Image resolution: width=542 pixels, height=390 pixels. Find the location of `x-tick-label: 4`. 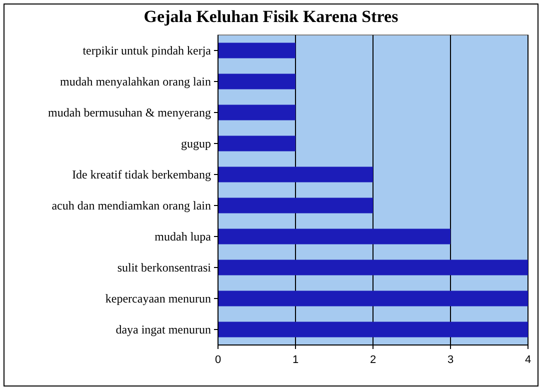

x-tick-label: 4 is located at coordinates (528, 360).